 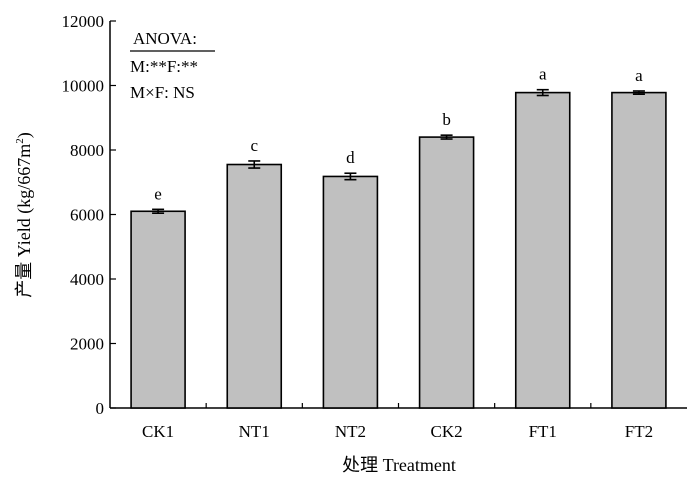 What do you see at coordinates (162, 92) in the screenshot?
I see `anova-interaction: M×F: NS` at bounding box center [162, 92].